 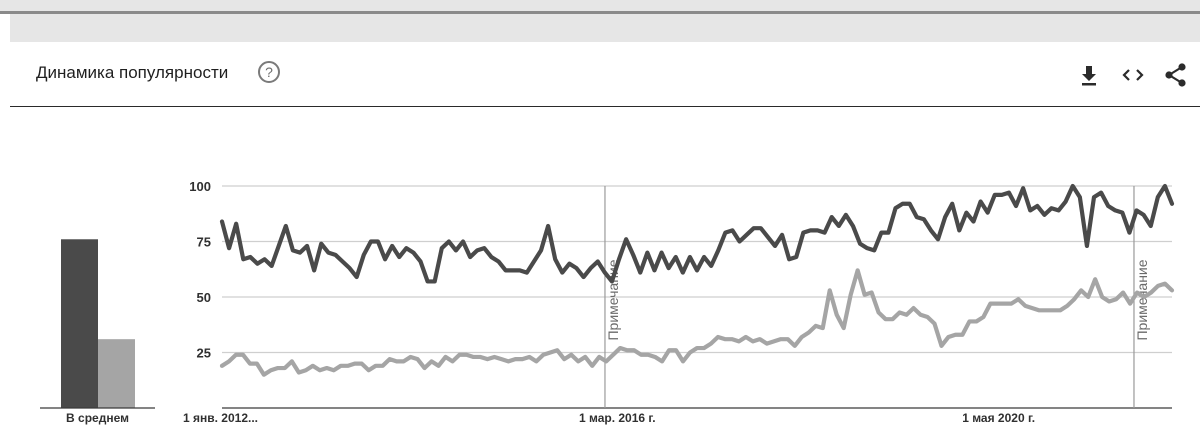 I want to click on average-bars, so click(x=97, y=324).